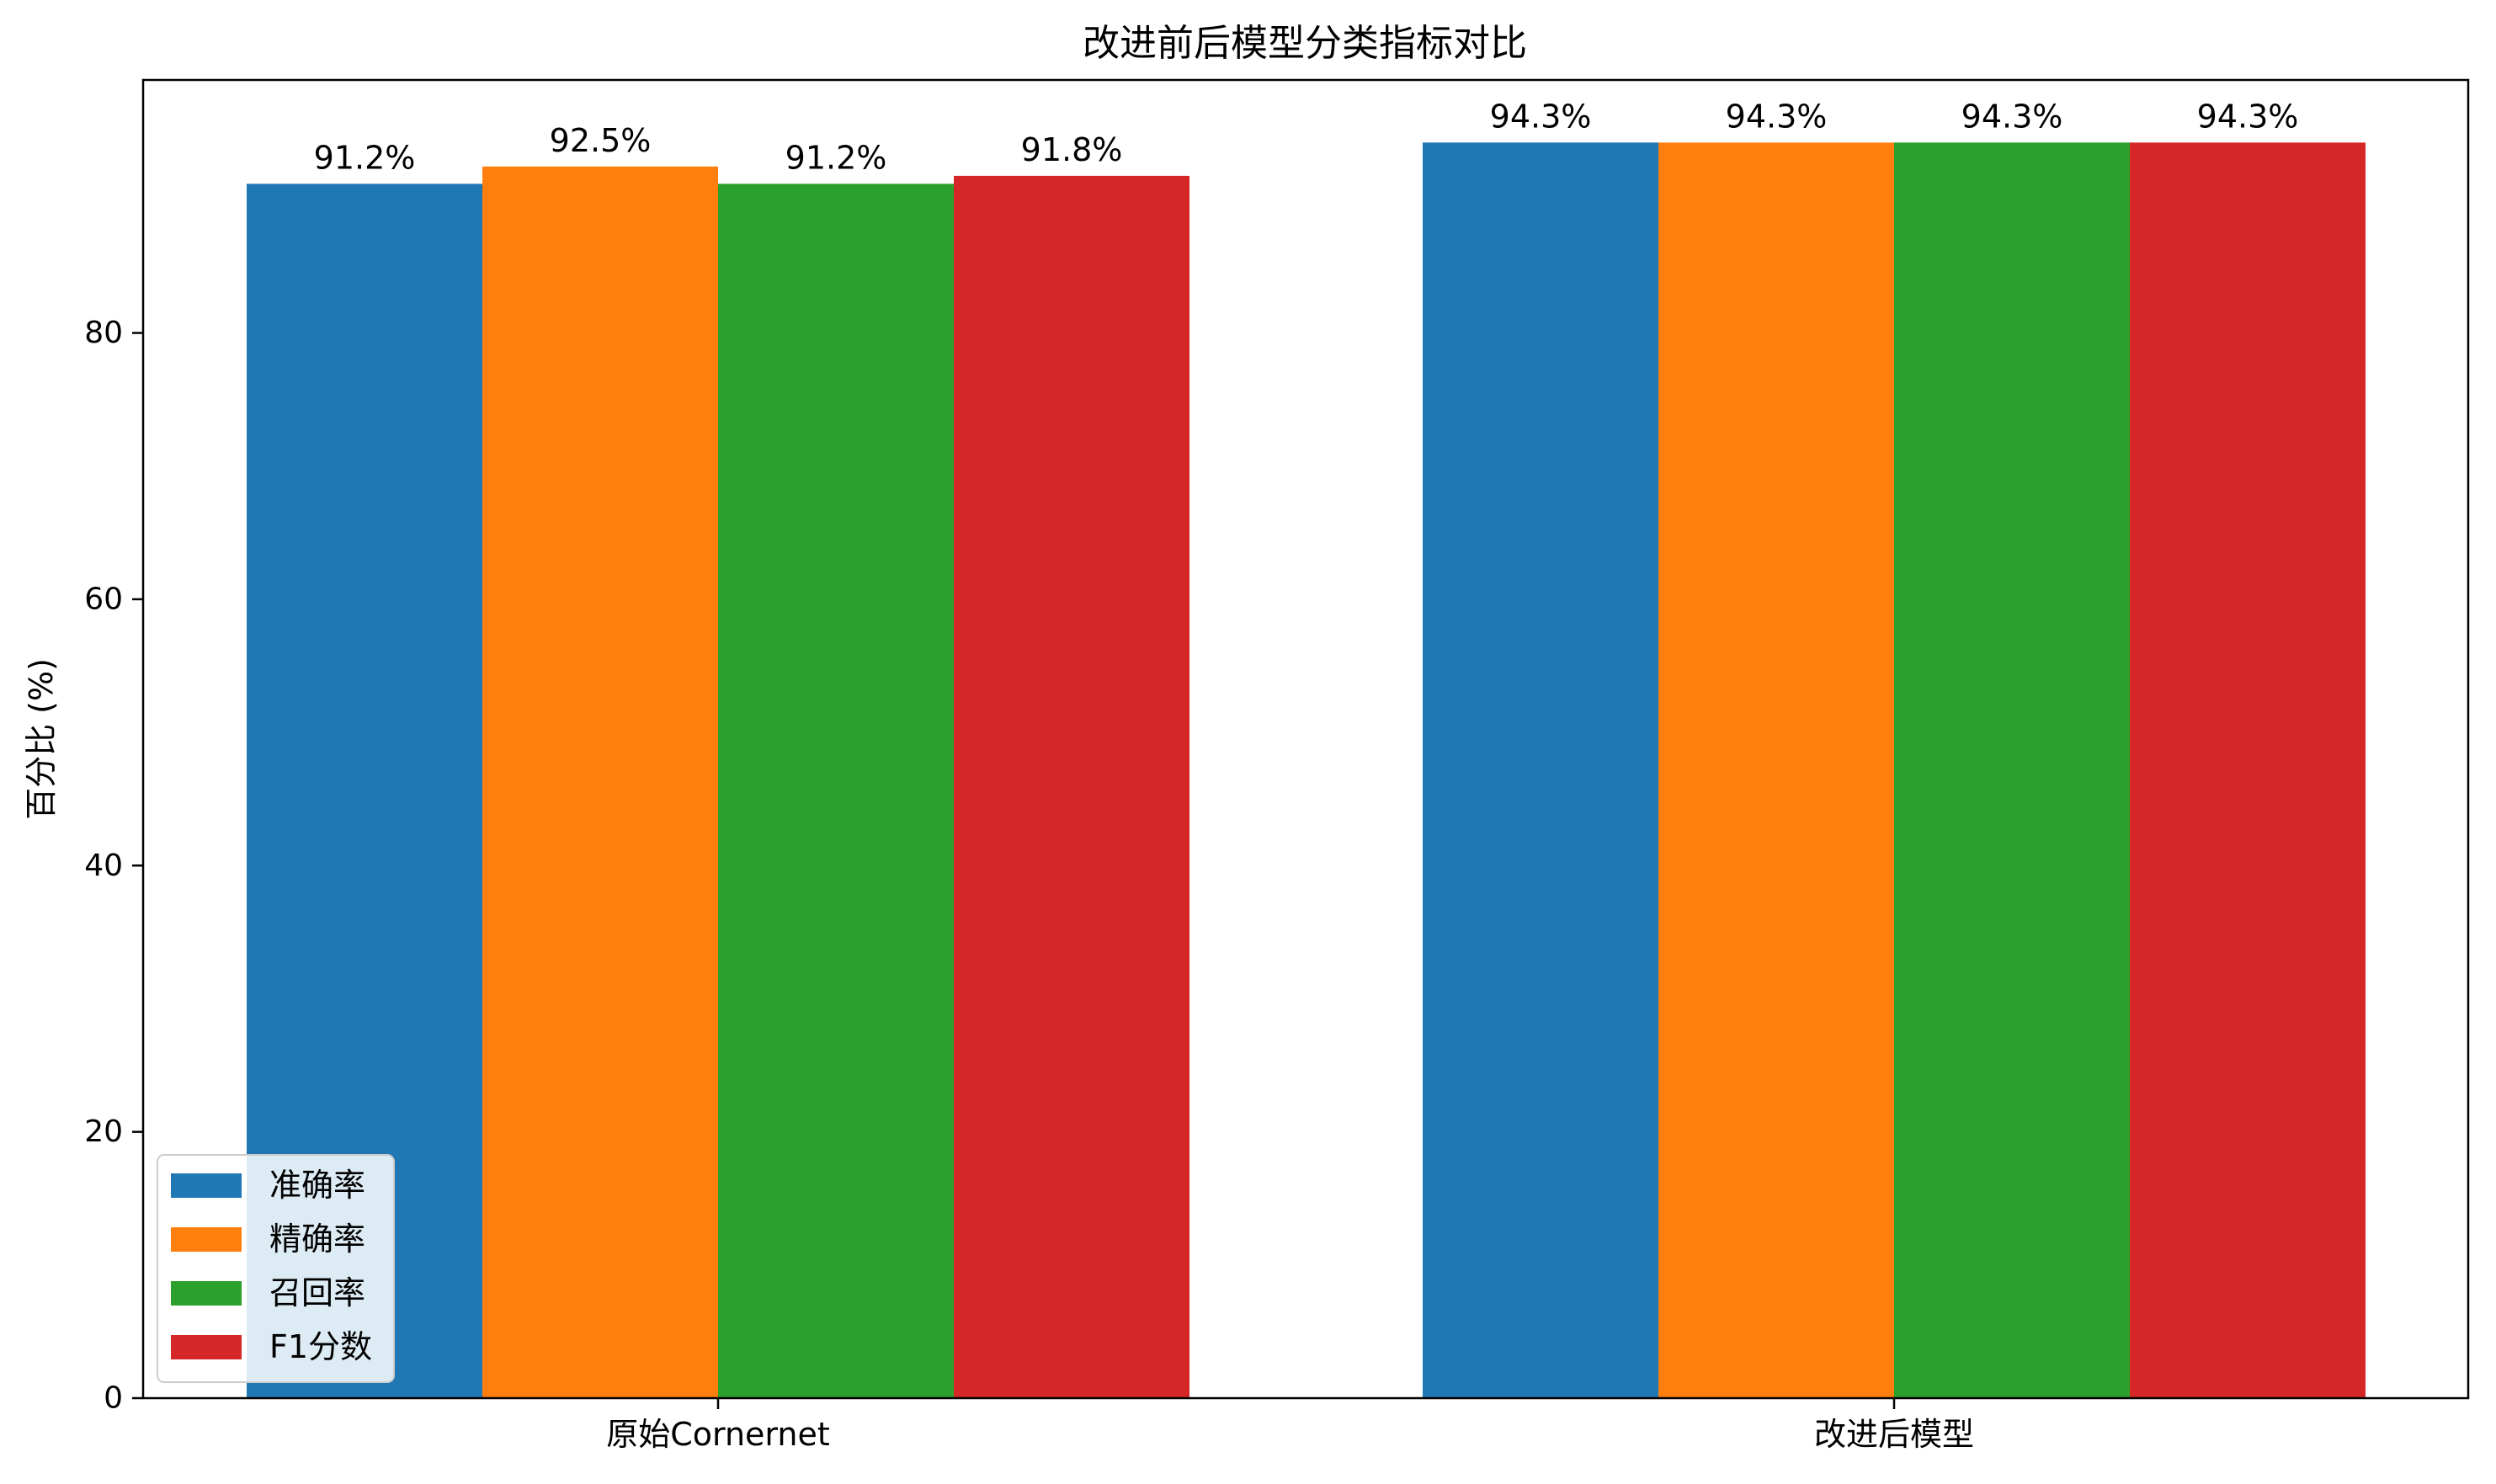 The image size is (2496, 1484). What do you see at coordinates (317, 1239) in the screenshot?
I see `legend-label-2: 精确率` at bounding box center [317, 1239].